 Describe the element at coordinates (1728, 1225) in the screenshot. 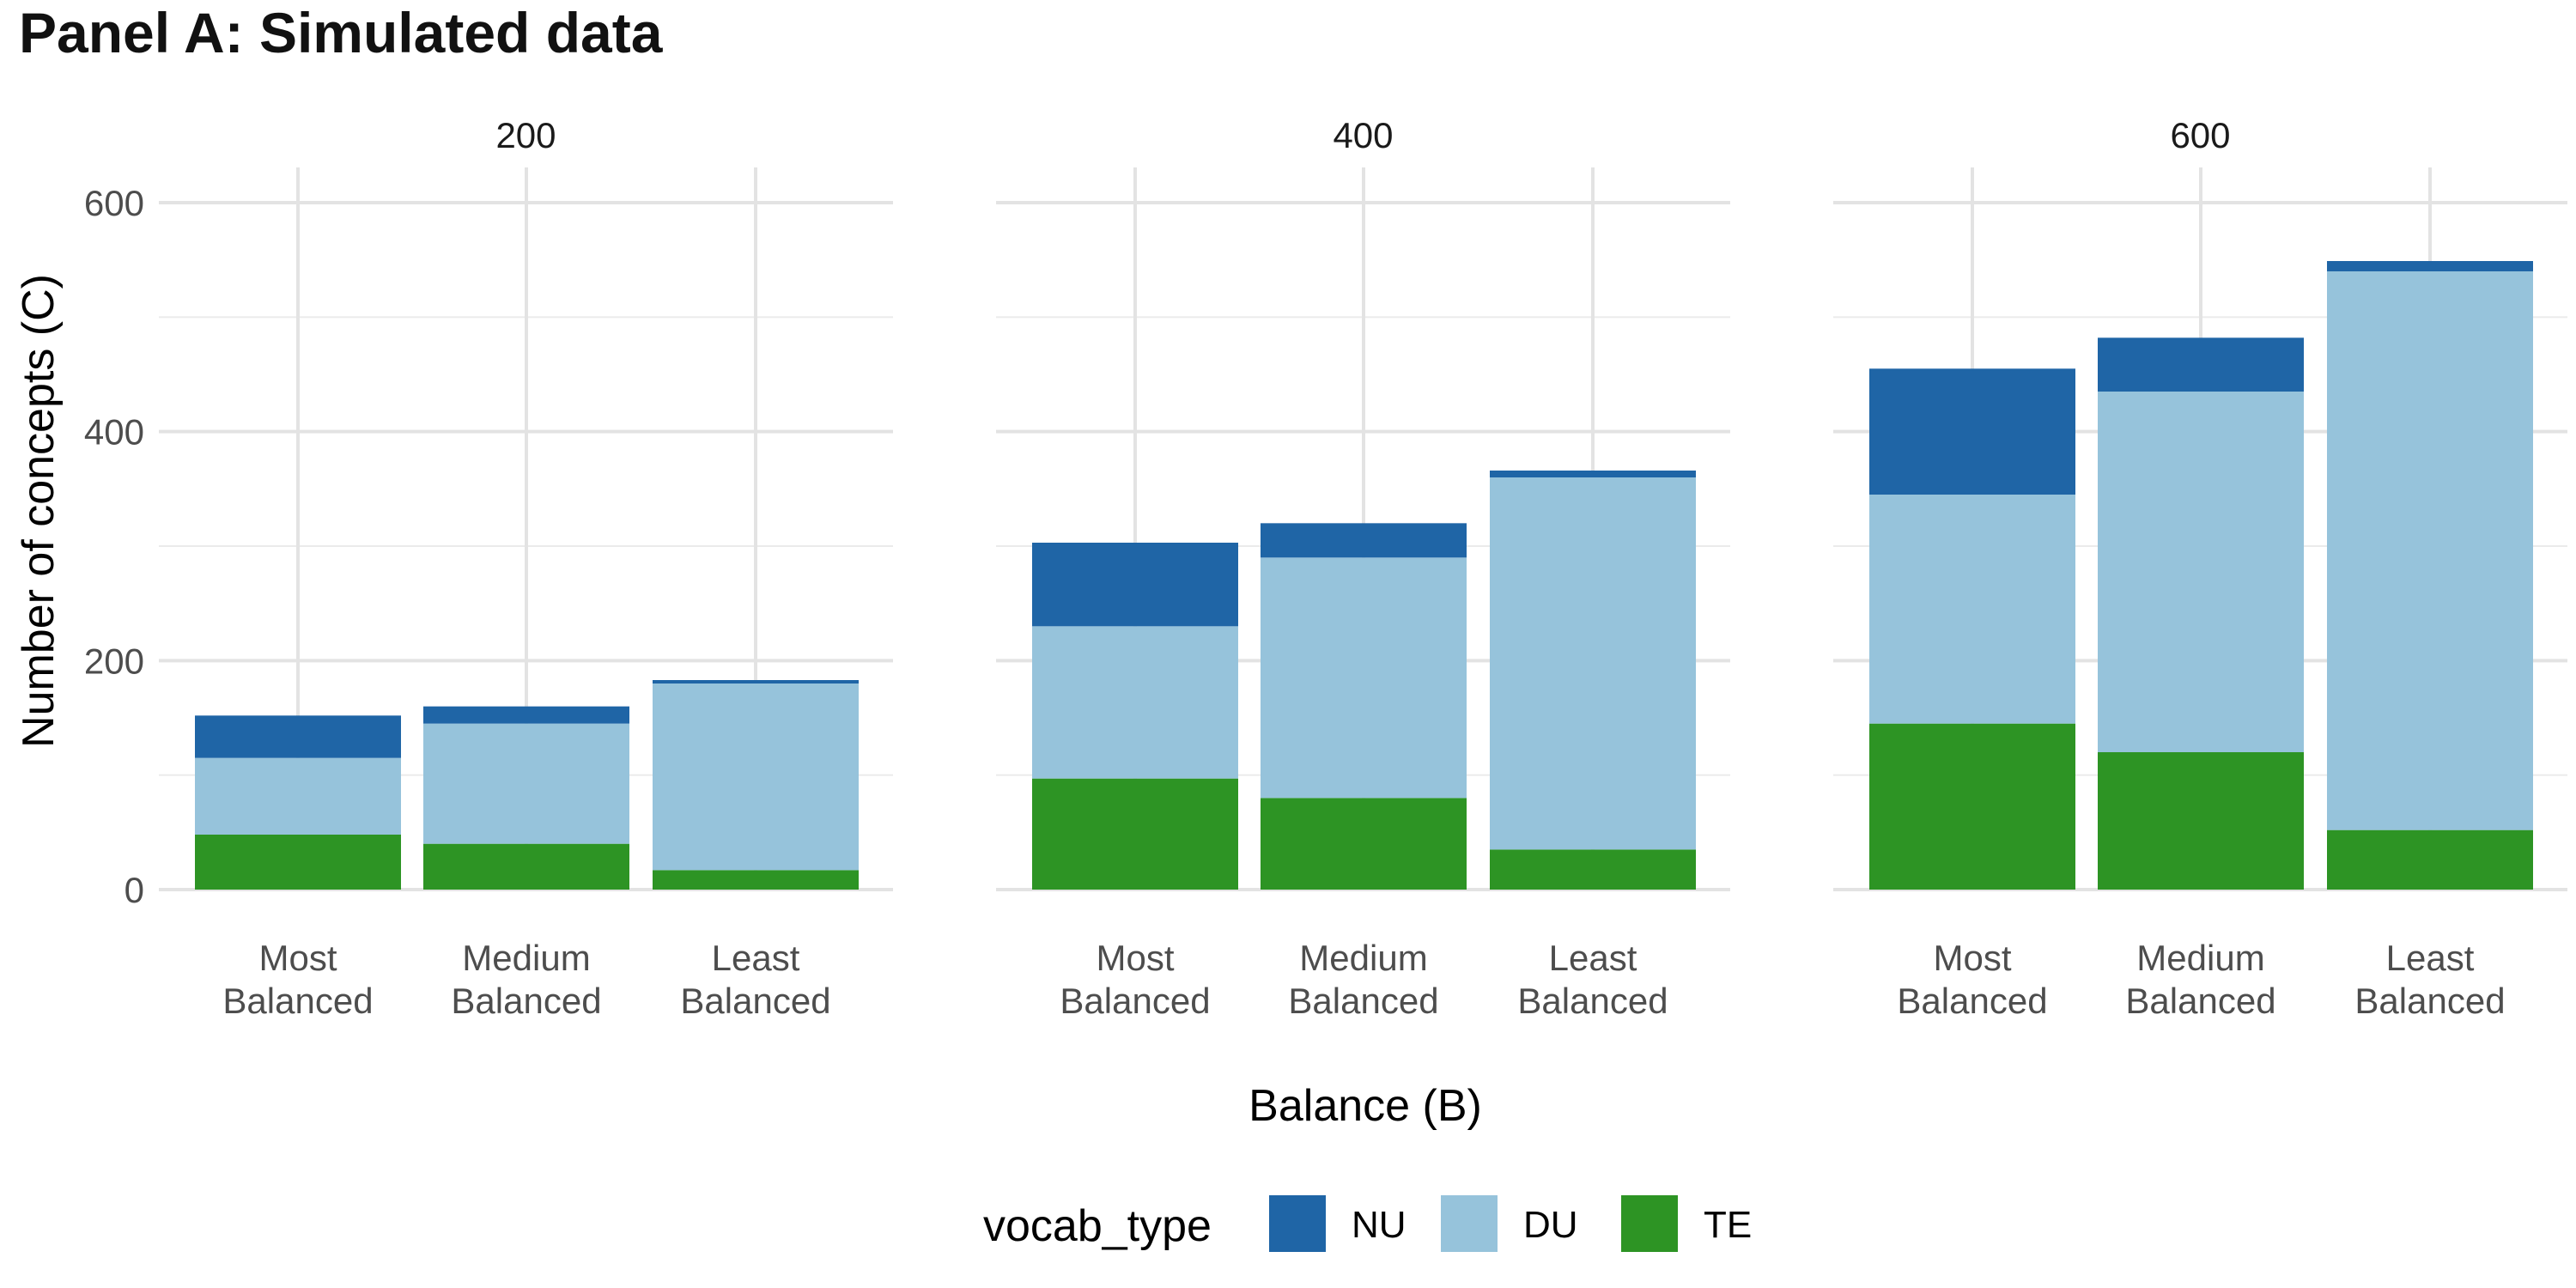

I see `legend-label-te: TE` at that location.